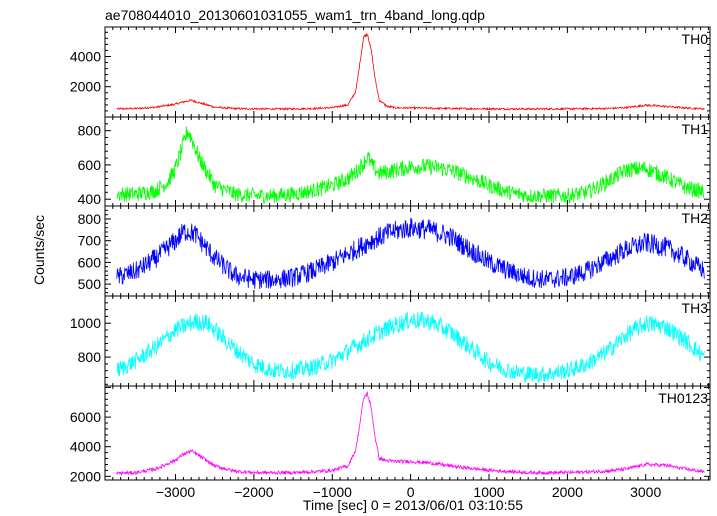 This screenshot has width=717, height=516. Describe the element at coordinates (90, 199) in the screenshot. I see `y-tick-label: 400` at that location.